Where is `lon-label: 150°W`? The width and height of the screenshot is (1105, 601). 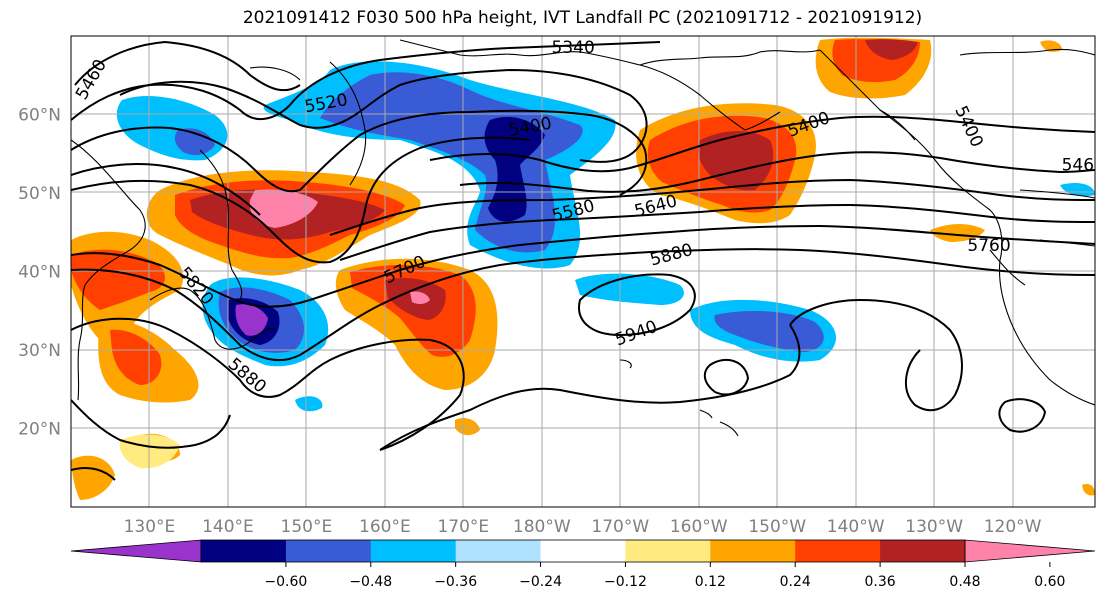
lon-label: 150°W is located at coordinates (777, 527).